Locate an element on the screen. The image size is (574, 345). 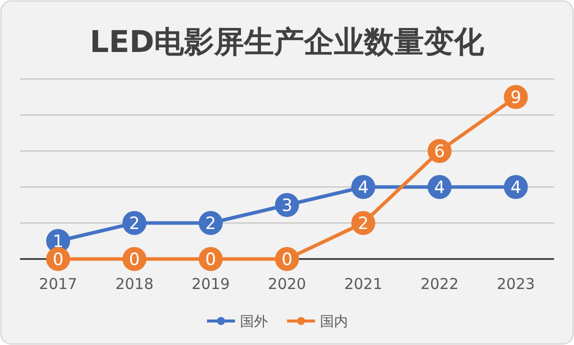
legend-label: 国内 is located at coordinates (334, 322).